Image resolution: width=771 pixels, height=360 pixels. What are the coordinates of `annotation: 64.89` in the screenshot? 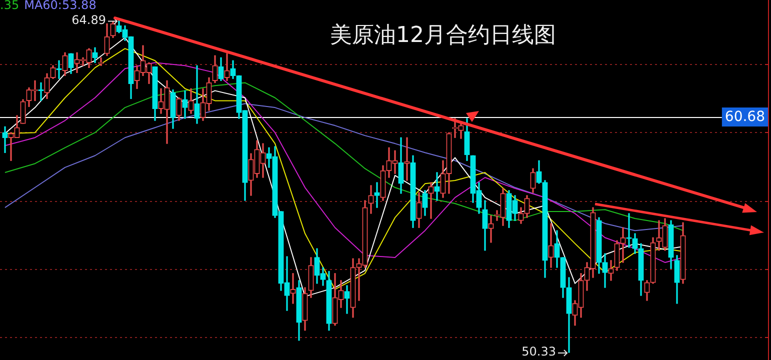 It's located at (89, 19).